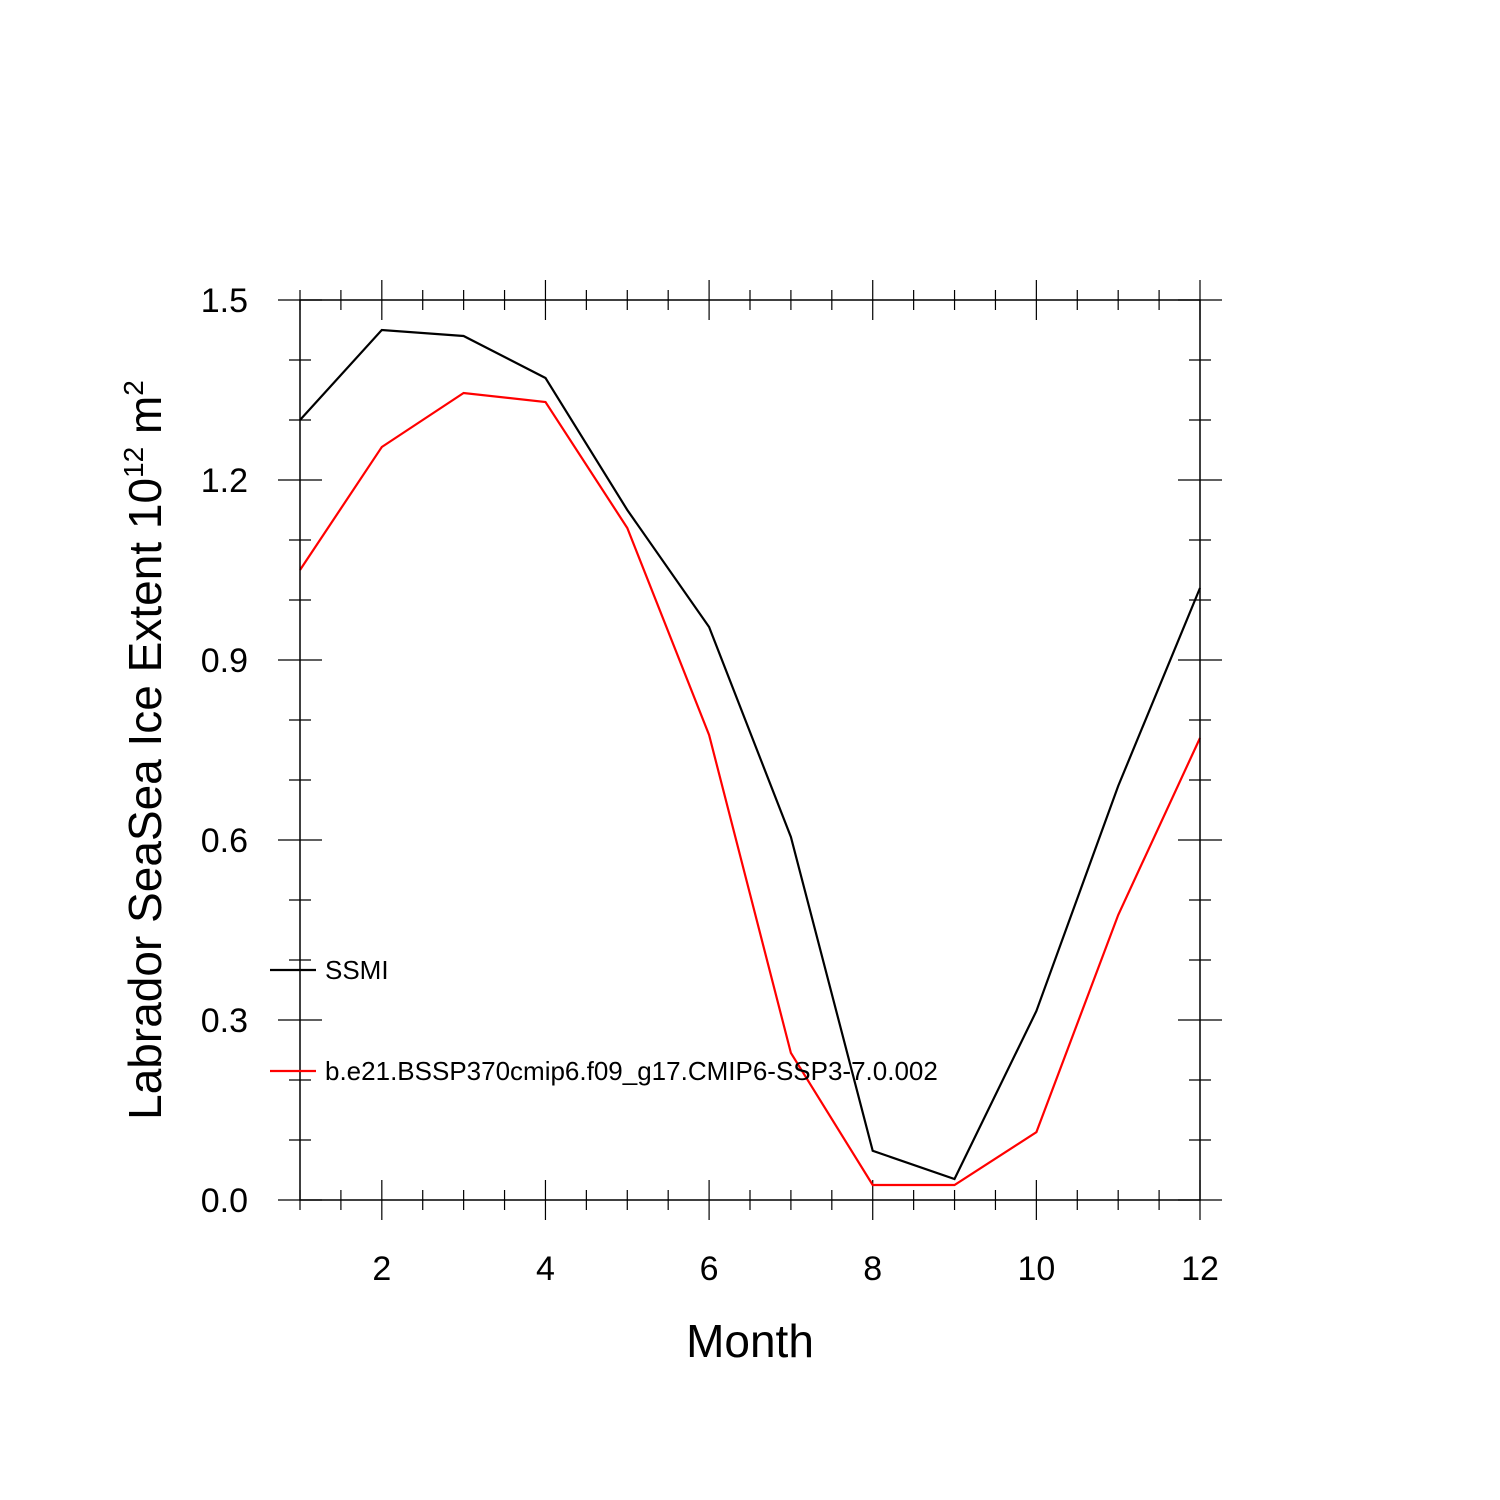 This screenshot has width=1500, height=1500. Describe the element at coordinates (709, 1269) in the screenshot. I see `x-tick-label: 6` at that location.